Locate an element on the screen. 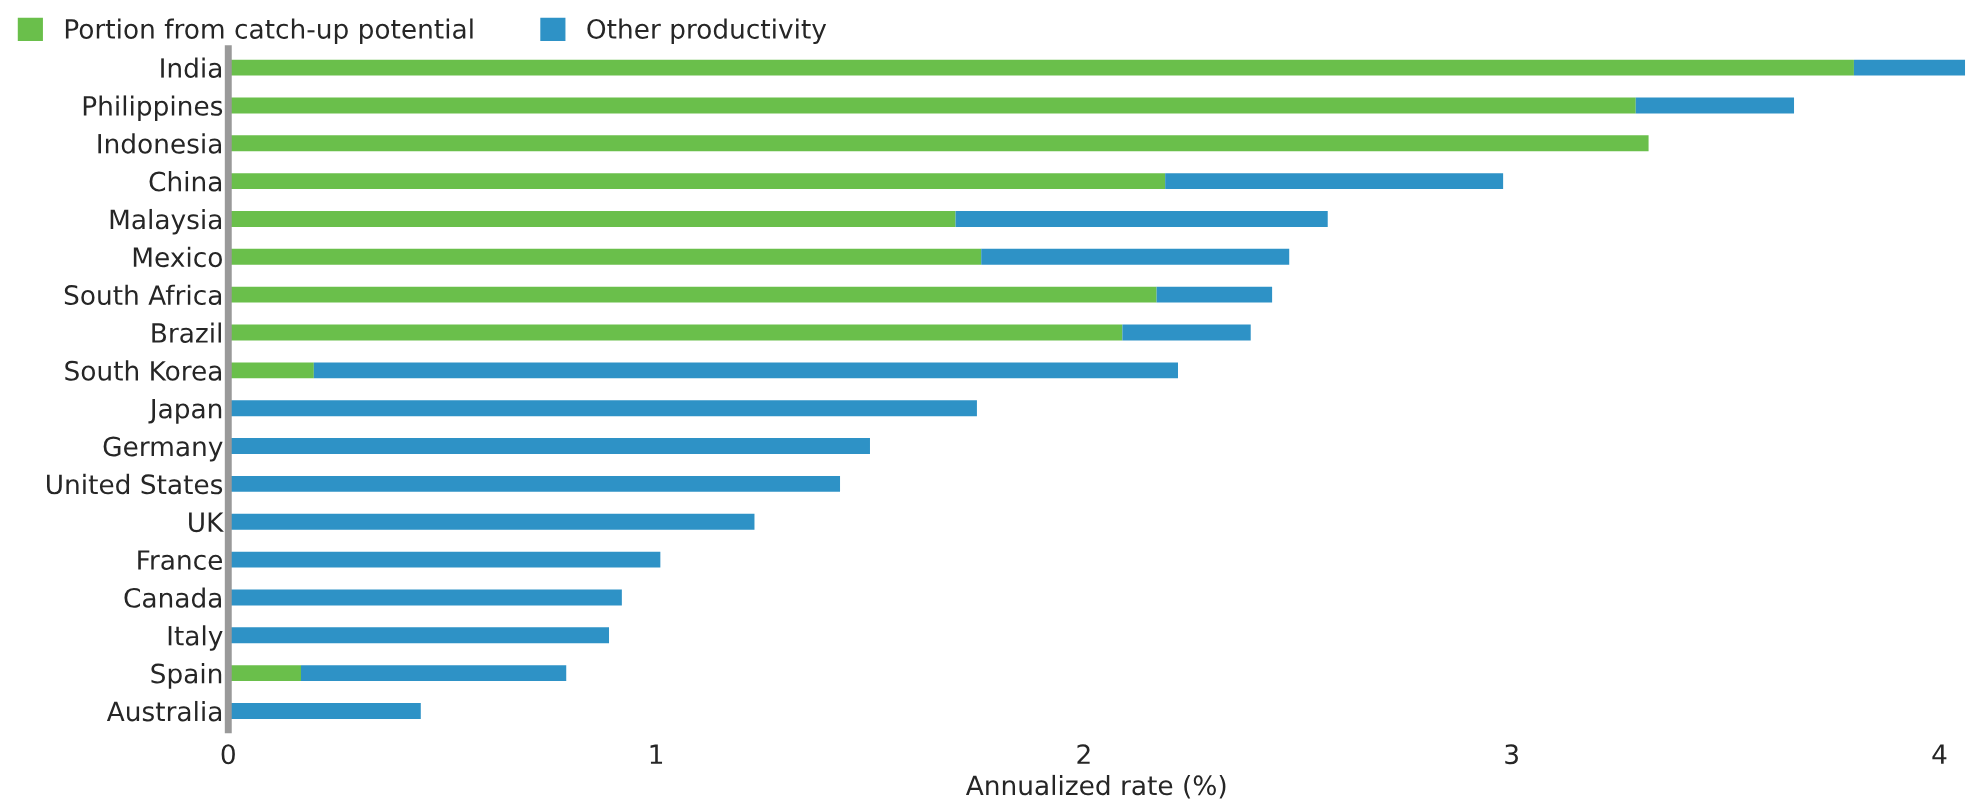  legend-label: Portion from catch-up potential is located at coordinates (269, 31).